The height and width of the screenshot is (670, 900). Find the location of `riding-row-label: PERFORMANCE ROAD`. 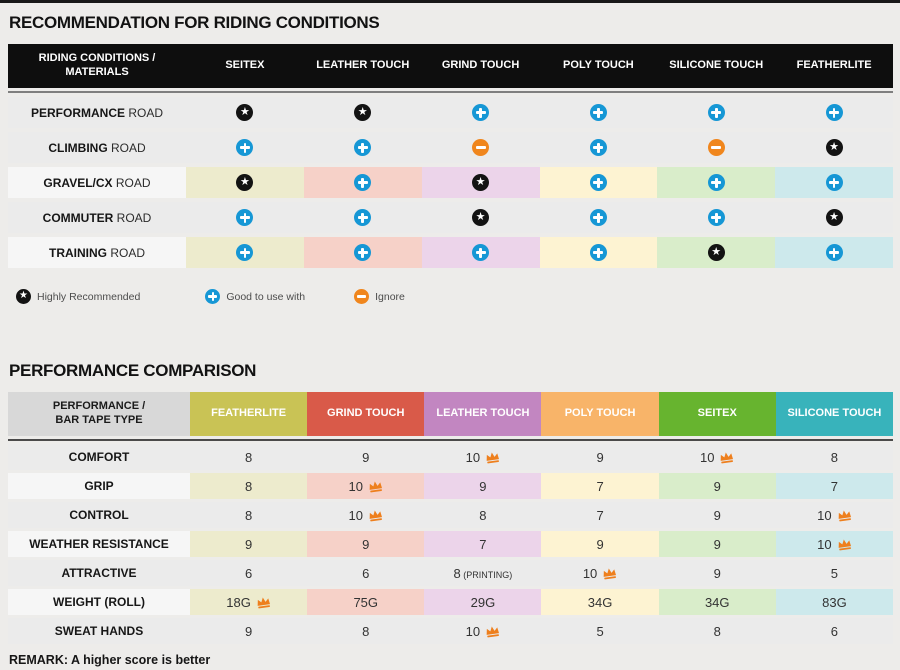

riding-row-label: PERFORMANCE ROAD is located at coordinates (97, 112).